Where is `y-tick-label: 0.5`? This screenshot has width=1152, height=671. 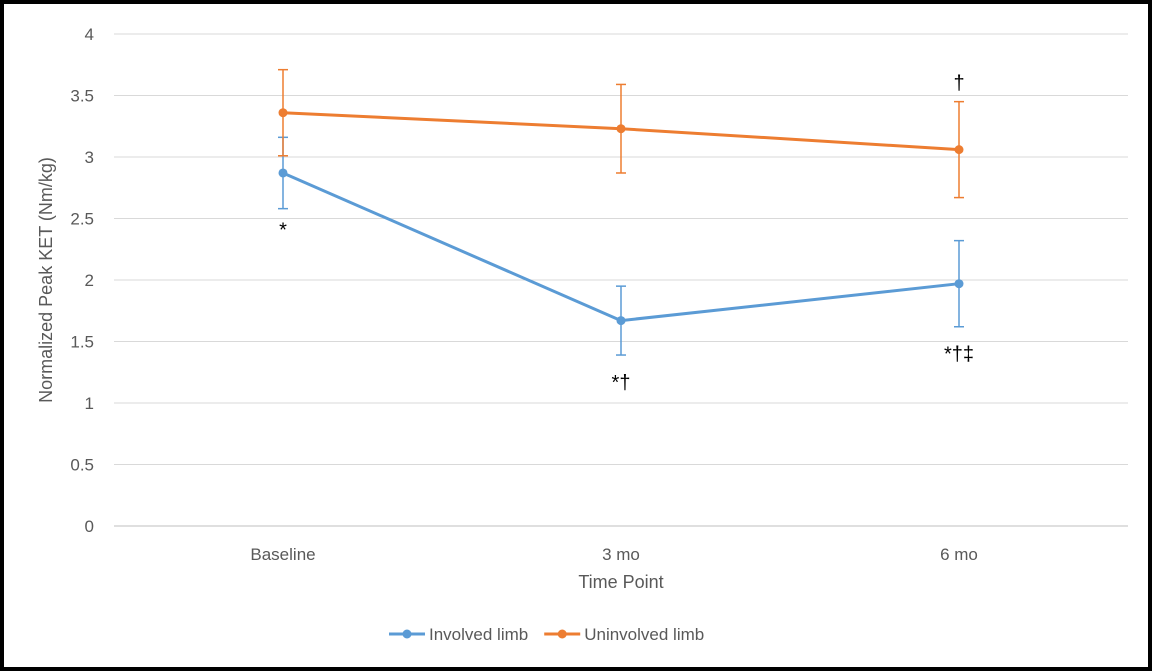 y-tick-label: 0.5 is located at coordinates (82, 465).